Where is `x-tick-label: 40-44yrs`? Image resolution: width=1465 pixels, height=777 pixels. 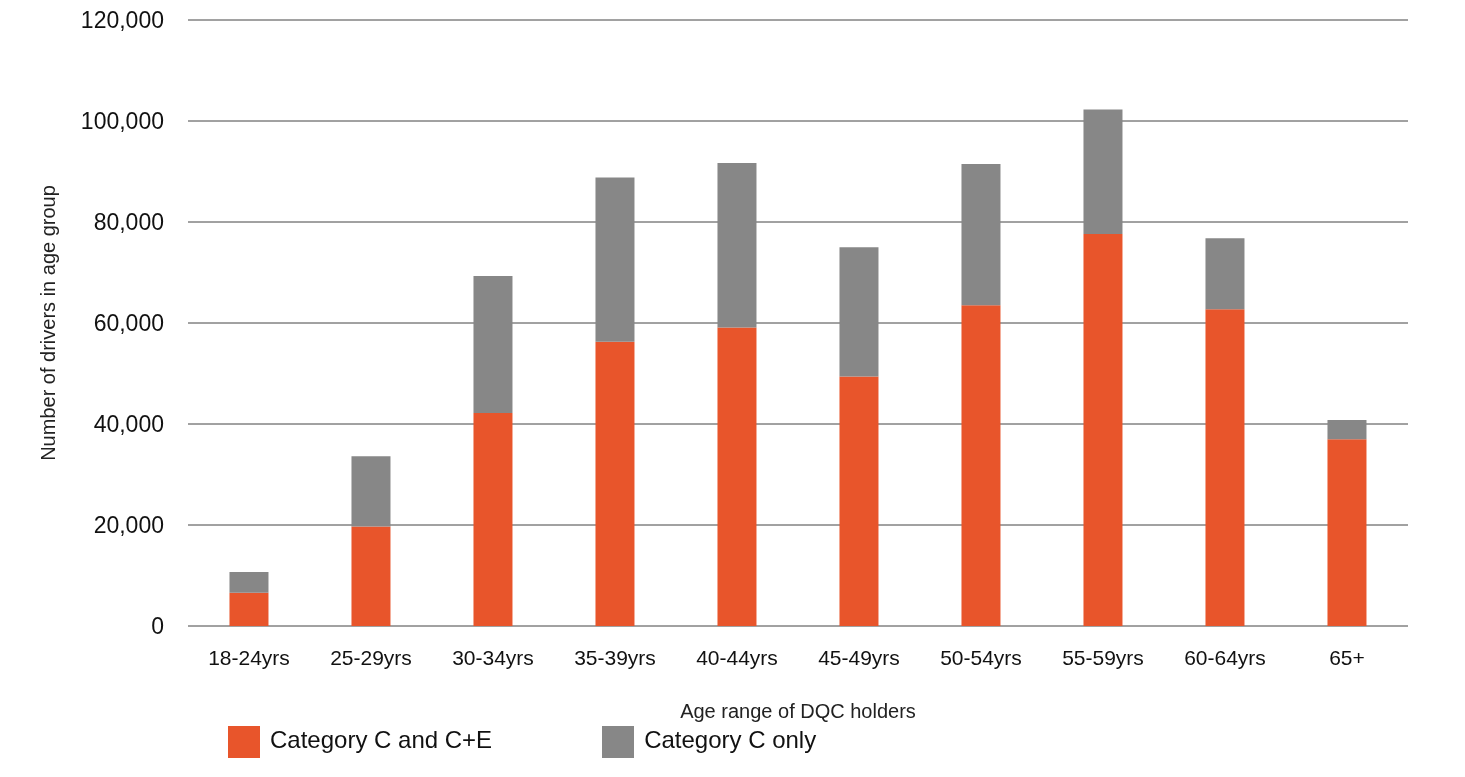 x-tick-label: 40-44yrs is located at coordinates (737, 657).